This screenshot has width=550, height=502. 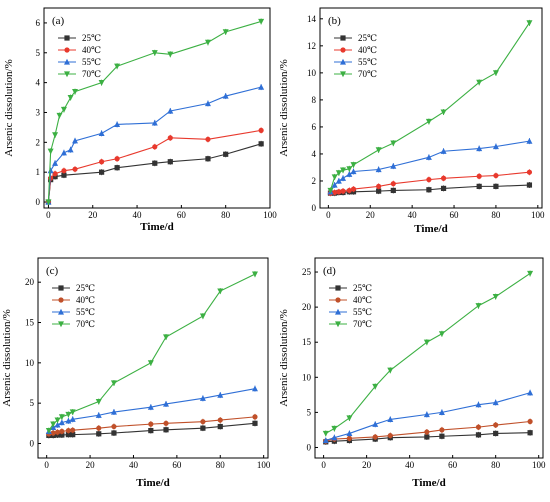 What do you see at coordinates (58, 21) in the screenshot?
I see `panel-label: (a)` at bounding box center [58, 21].